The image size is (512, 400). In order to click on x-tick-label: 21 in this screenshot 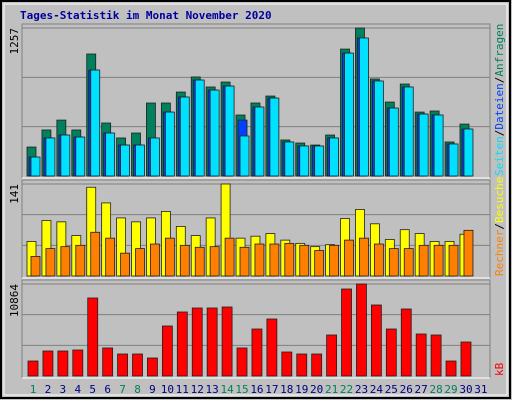, I will do `click(331, 389)`.